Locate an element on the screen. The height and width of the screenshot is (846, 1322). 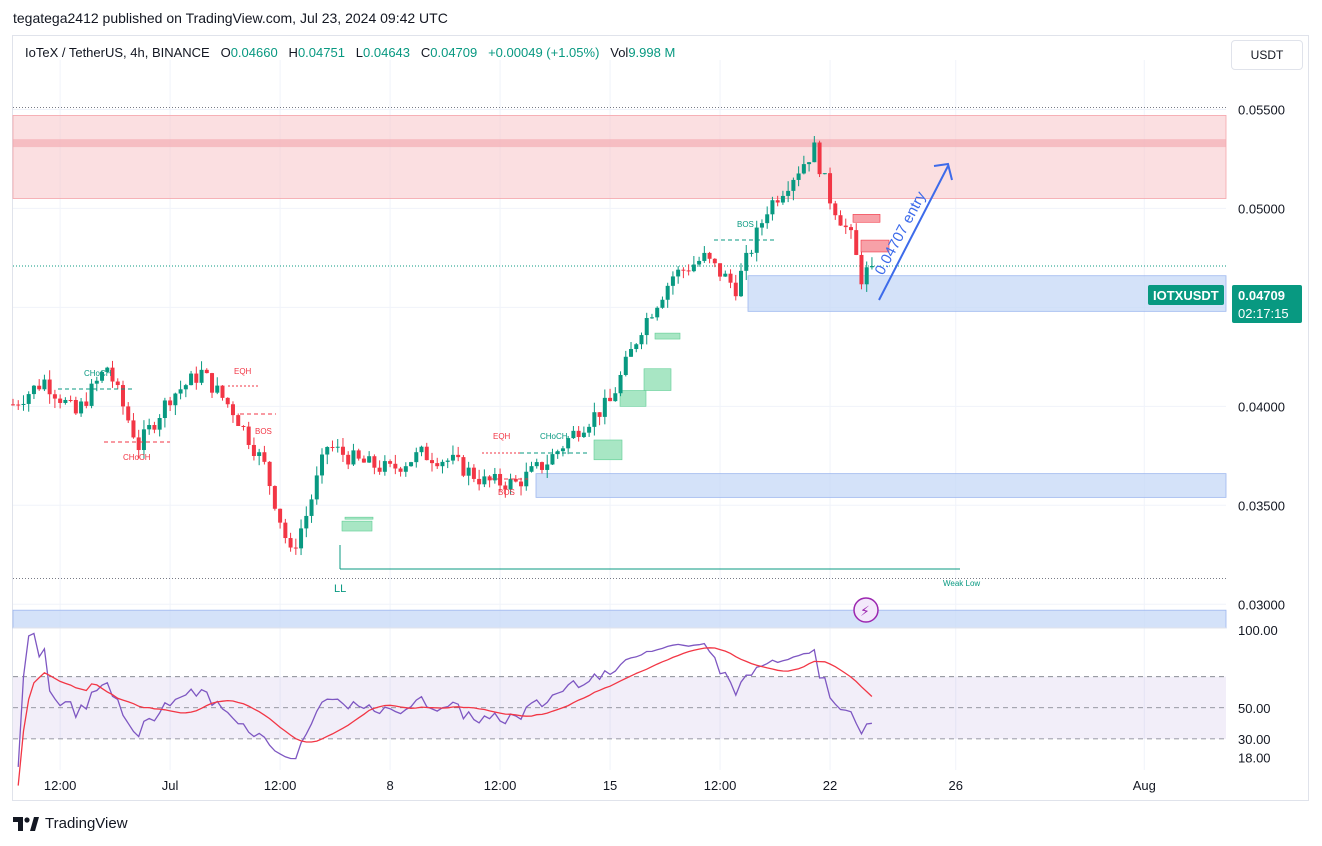
footer-brand: TradingView is located at coordinates (70, 823).